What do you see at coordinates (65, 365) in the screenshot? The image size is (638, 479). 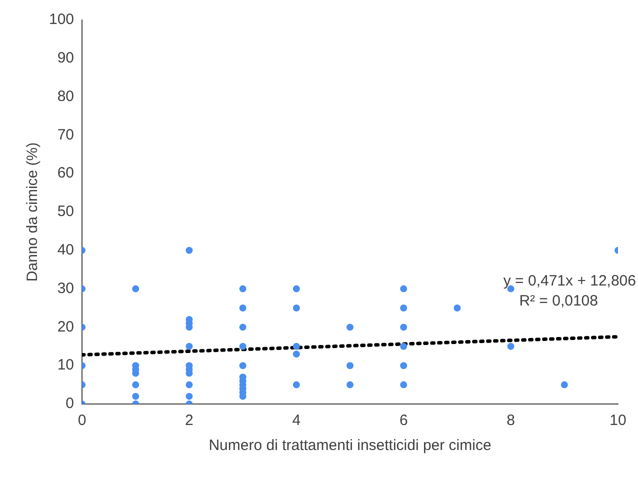 I see `y-tick-label: 10` at bounding box center [65, 365].